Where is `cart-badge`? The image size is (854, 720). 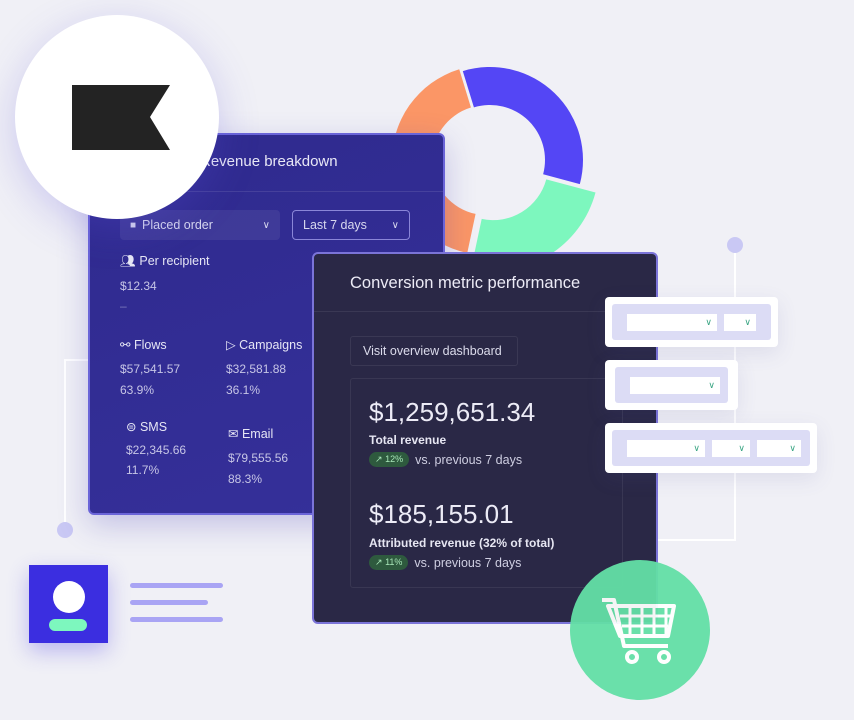
cart-badge is located at coordinates (640, 630).